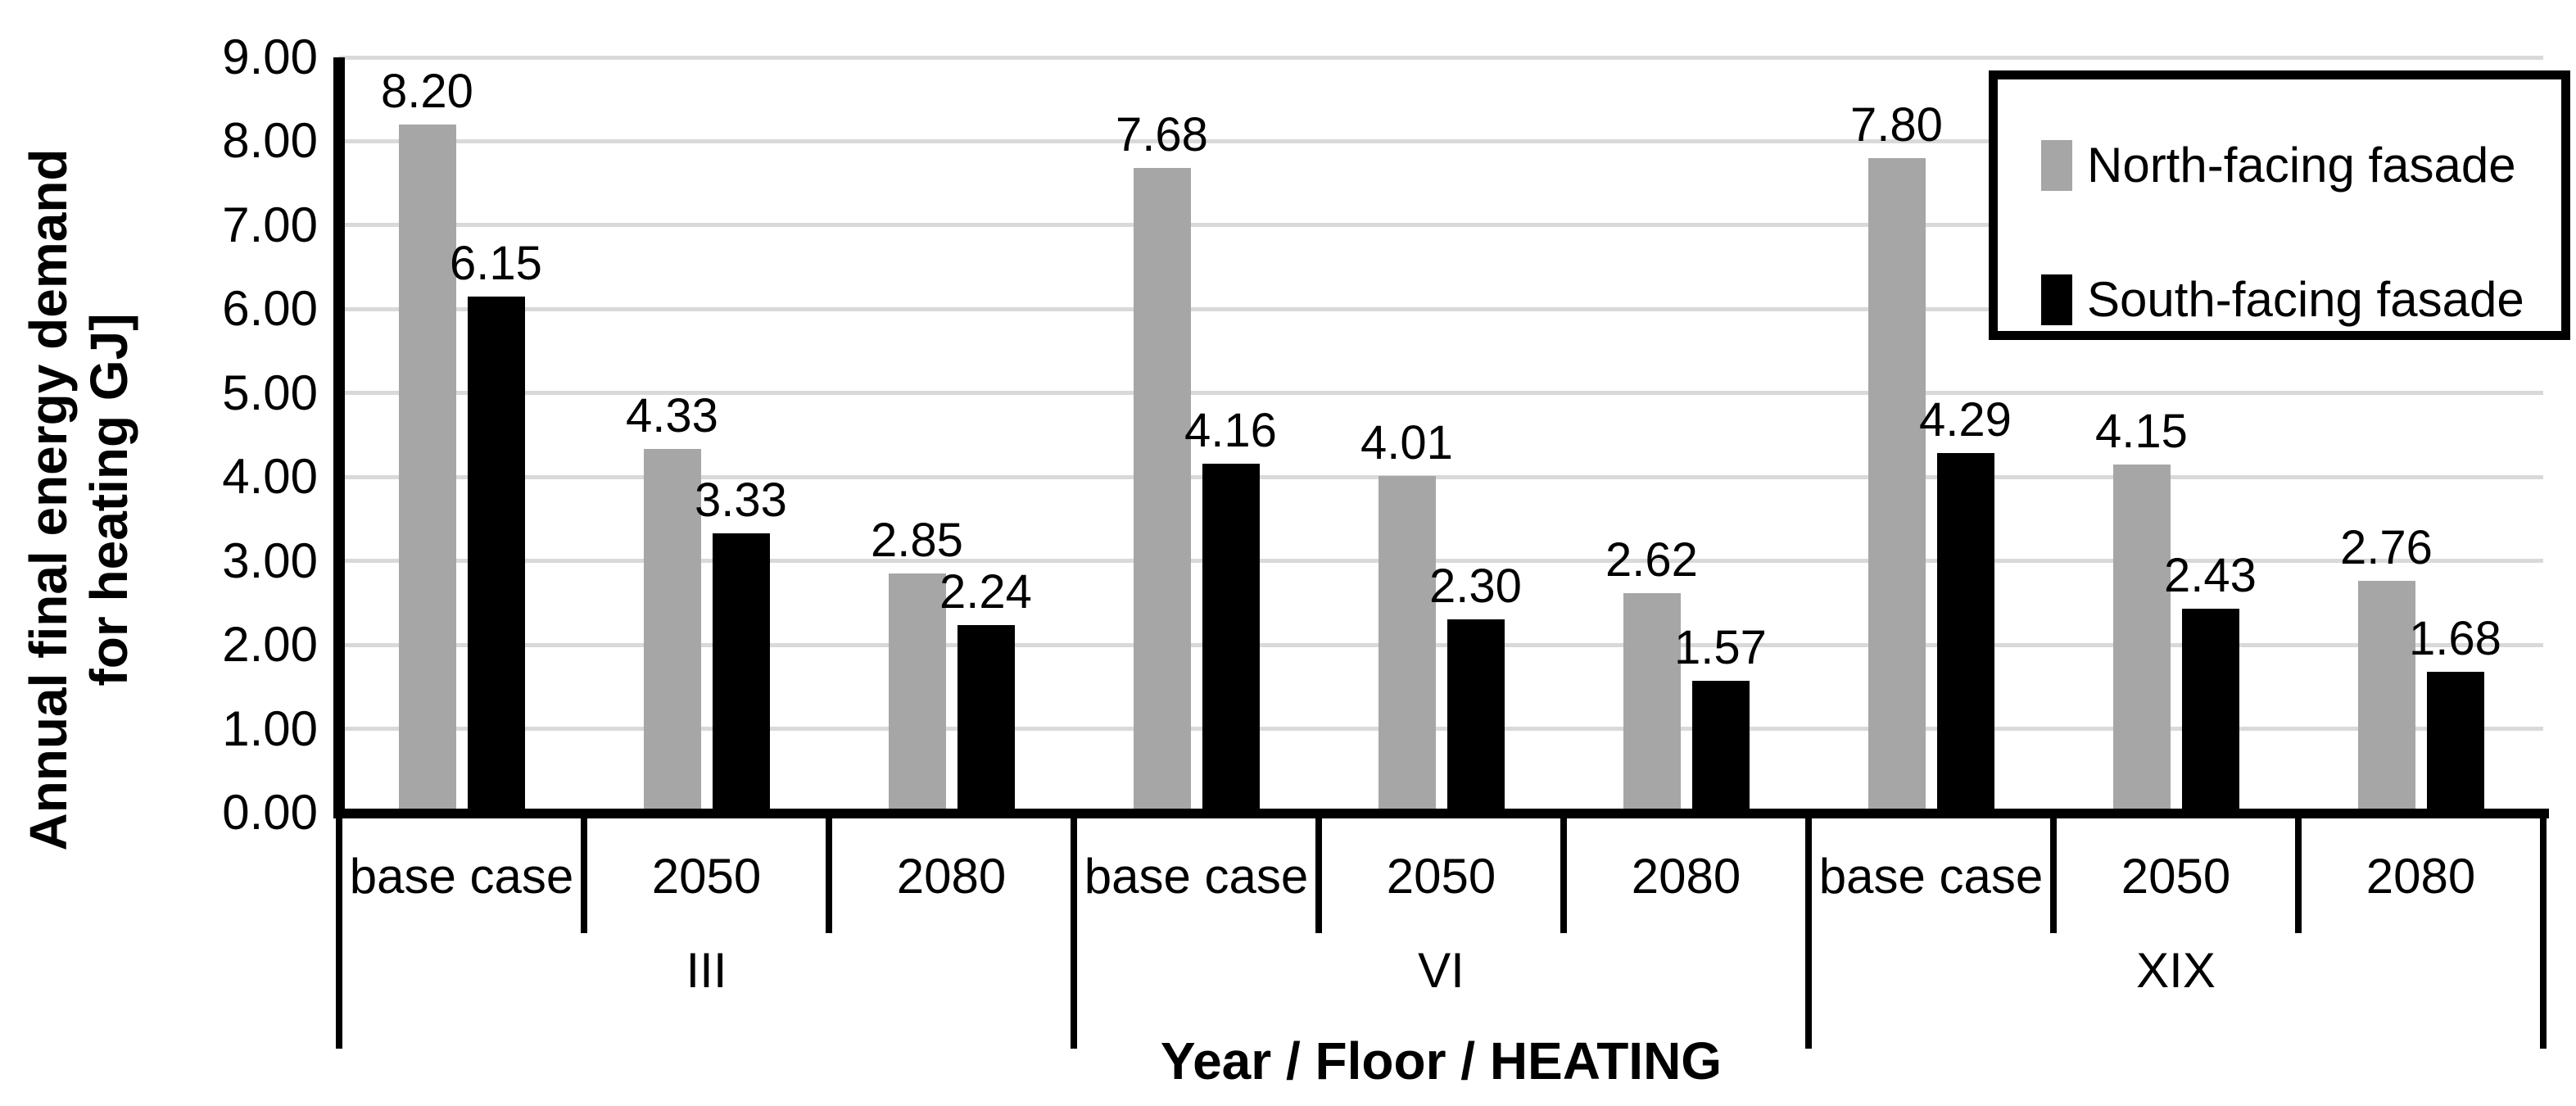 The height and width of the screenshot is (1106, 2576). I want to click on y-tick-label: 8.00, so click(270, 141).